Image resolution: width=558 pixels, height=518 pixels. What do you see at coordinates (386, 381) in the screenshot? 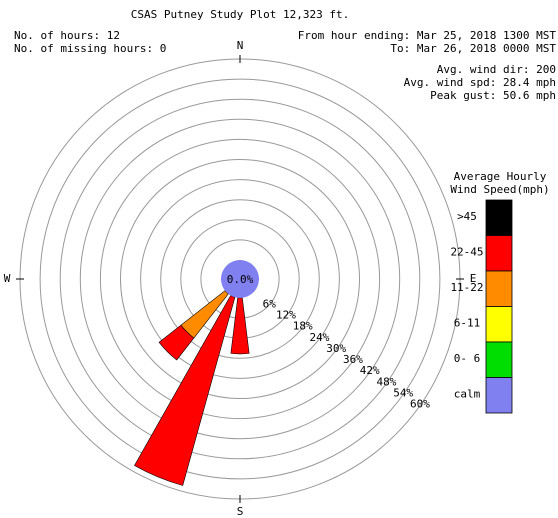
I see `ring-label: 48%` at bounding box center [386, 381].